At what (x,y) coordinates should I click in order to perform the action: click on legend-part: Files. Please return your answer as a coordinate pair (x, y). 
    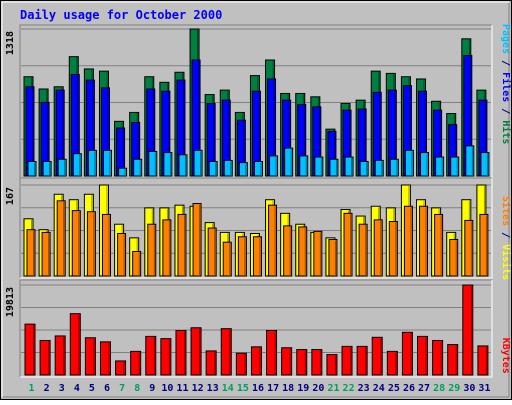
    Looking at the image, I should click on (506, 87).